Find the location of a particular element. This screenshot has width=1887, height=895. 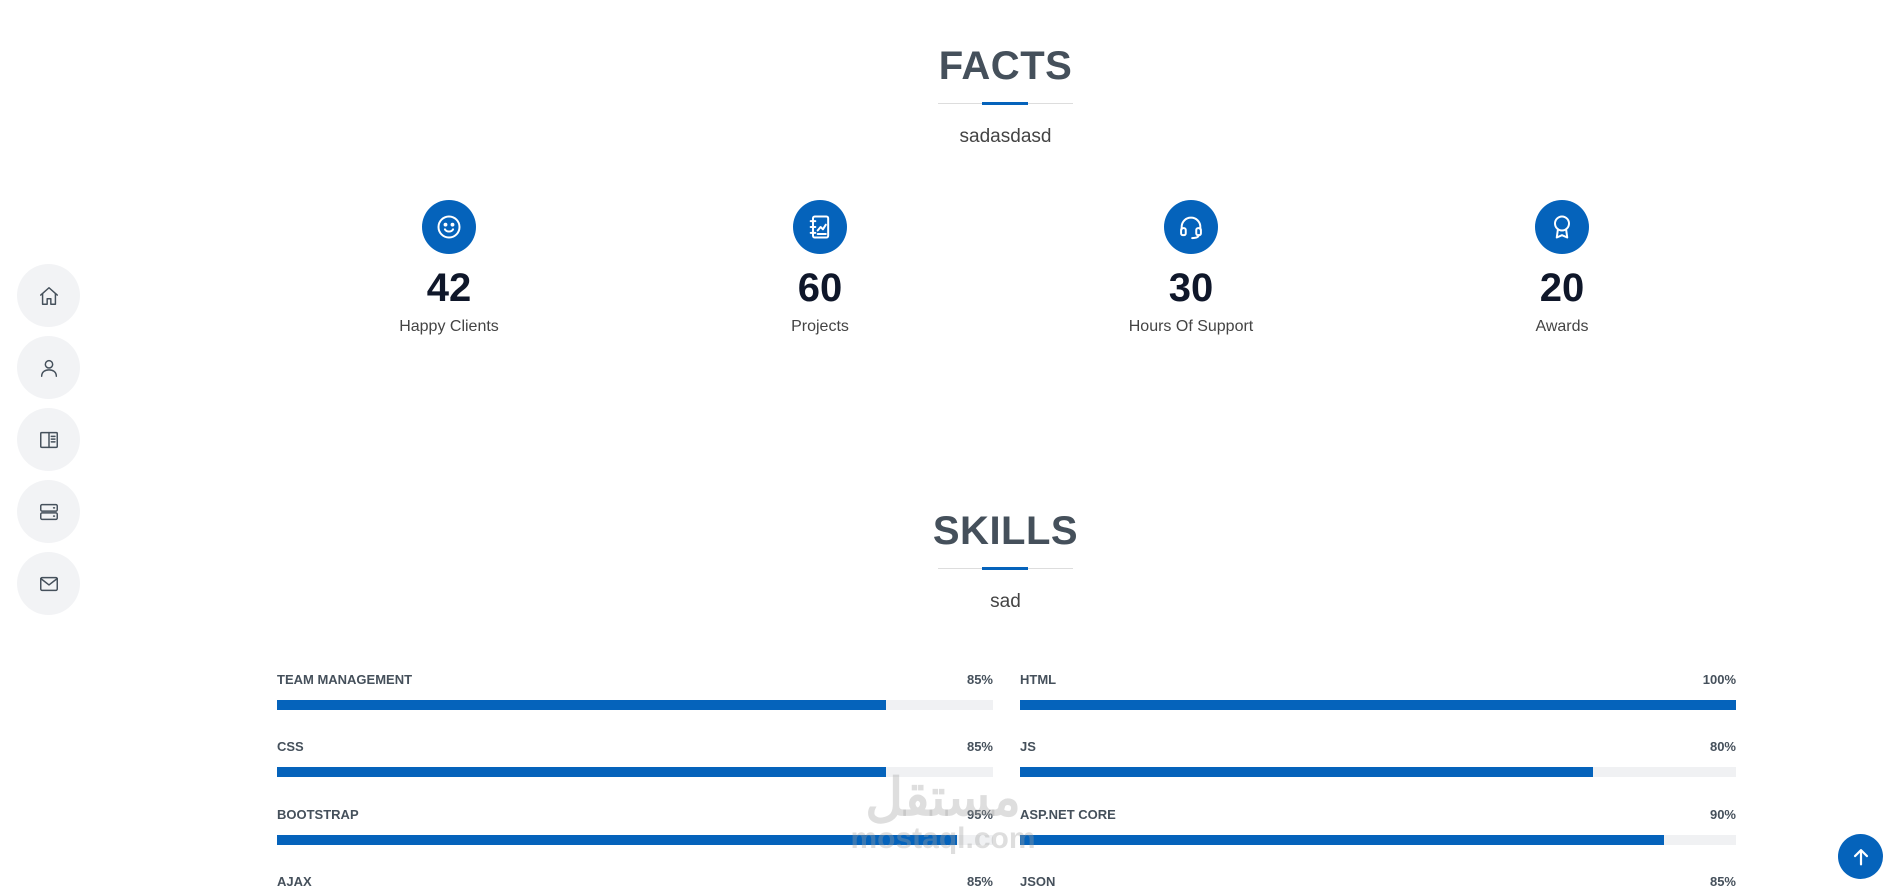

fact-projects: 60 Projects is located at coordinates (820, 268).